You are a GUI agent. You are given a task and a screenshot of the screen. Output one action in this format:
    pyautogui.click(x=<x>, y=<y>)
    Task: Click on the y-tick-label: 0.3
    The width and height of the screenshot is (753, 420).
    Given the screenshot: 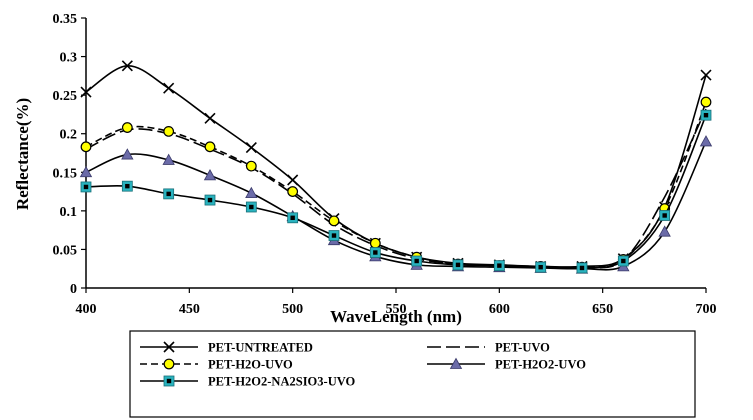 What is the action you would take?
    pyautogui.click(x=69, y=58)
    